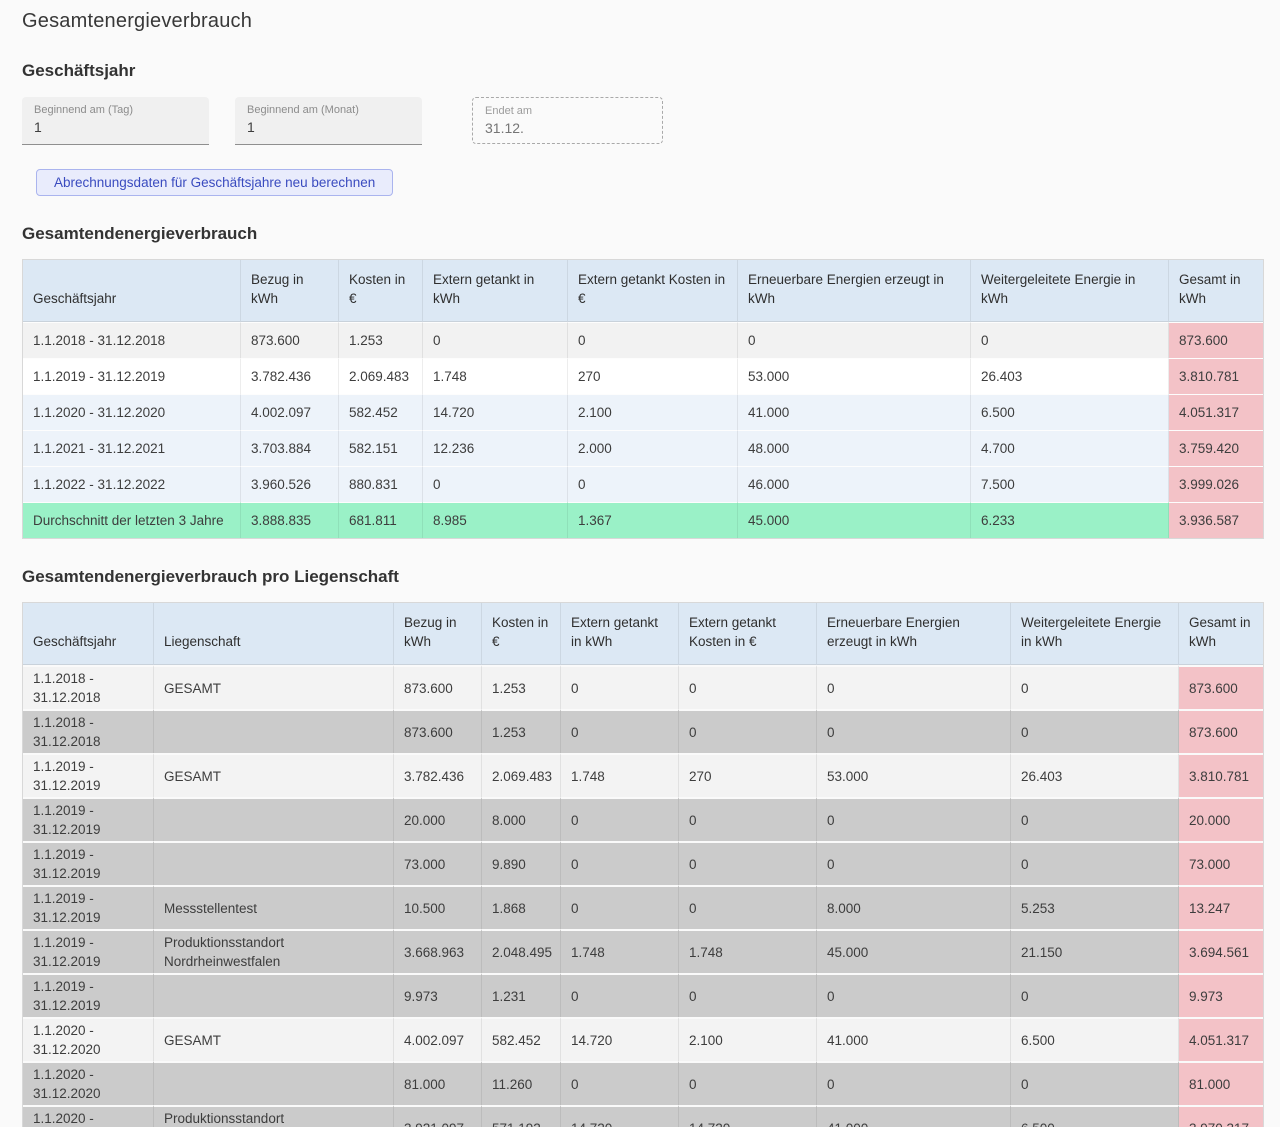 This screenshot has width=1280, height=1127. I want to click on value-cell: 7.500, so click(1070, 484).